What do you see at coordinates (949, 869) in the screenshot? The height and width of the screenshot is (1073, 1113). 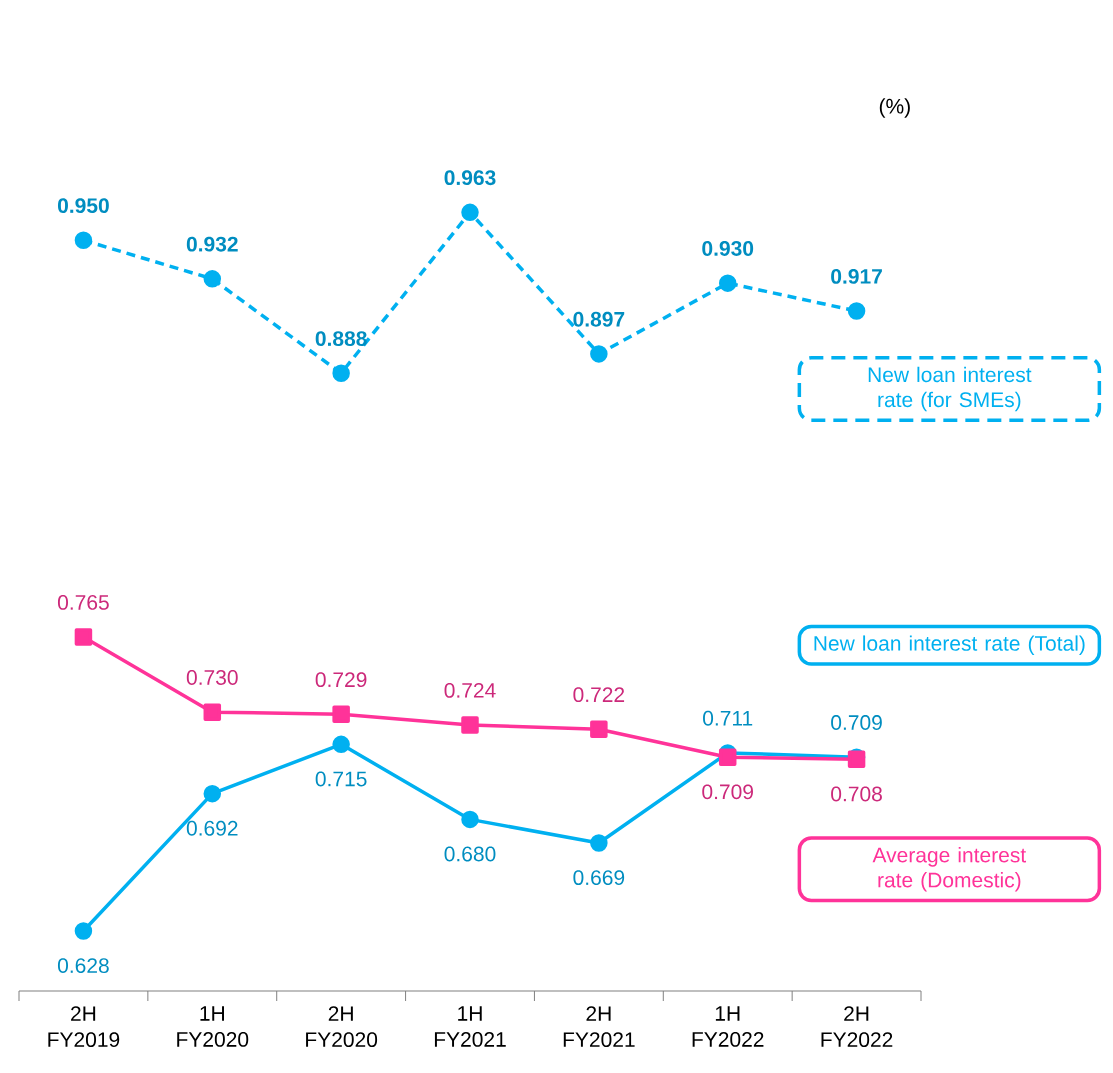 I see `text: Average interest rate (Domestic)` at bounding box center [949, 869].